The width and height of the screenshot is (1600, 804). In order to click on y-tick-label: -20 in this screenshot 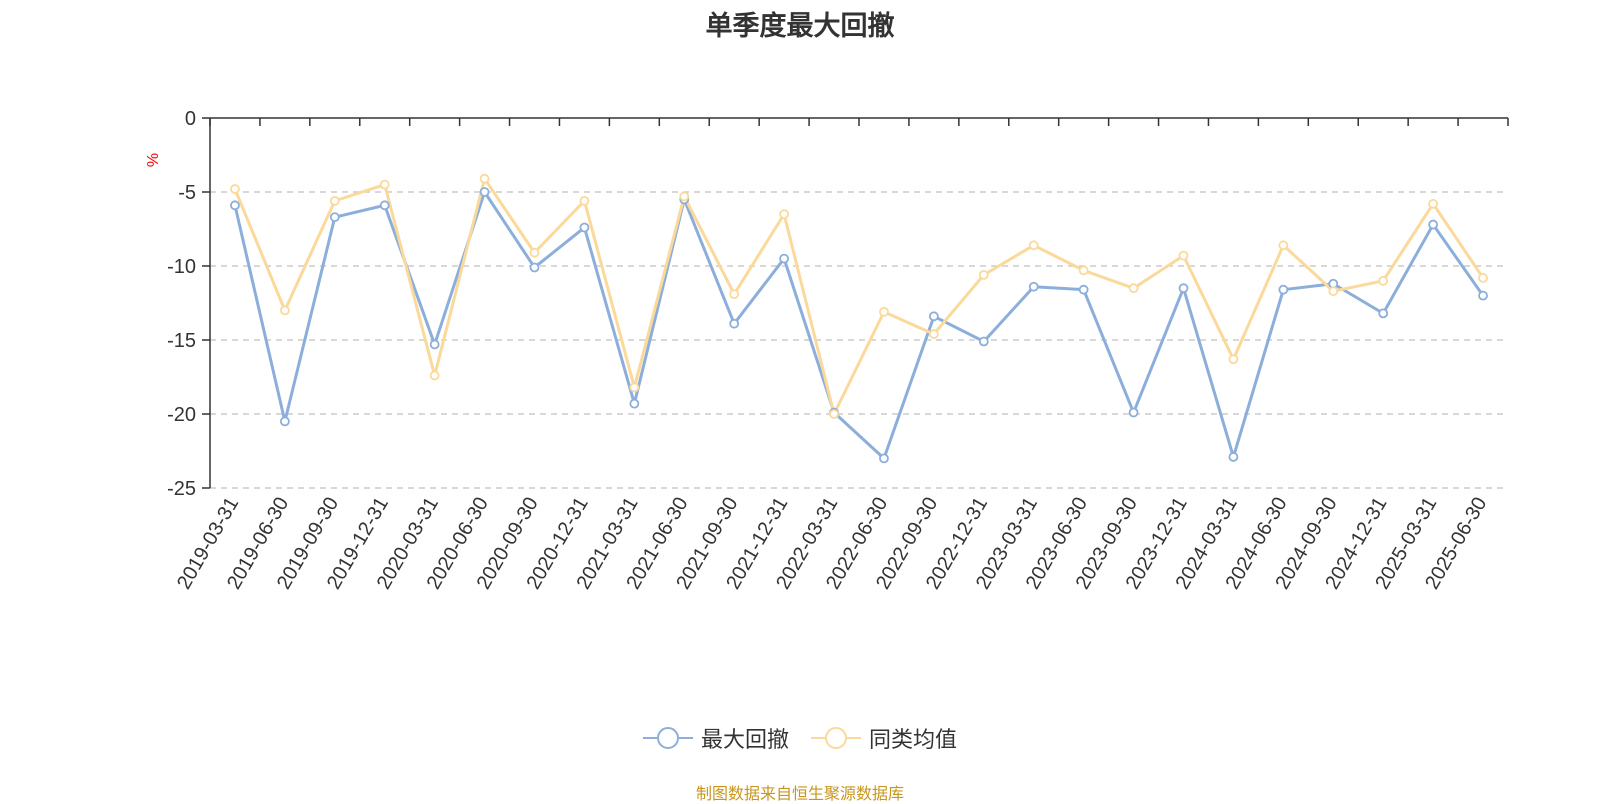, I will do `click(181, 415)`.